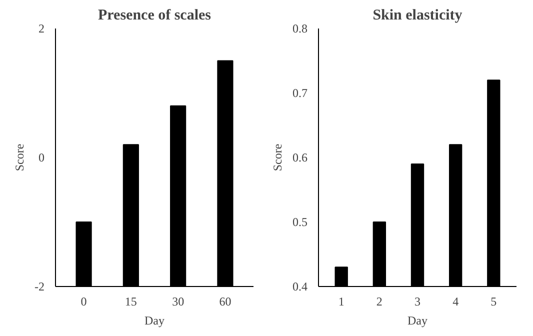 Image resolution: width=533 pixels, height=336 pixels. What do you see at coordinates (455, 301) in the screenshot?
I see `x-tick-label: 4` at bounding box center [455, 301].